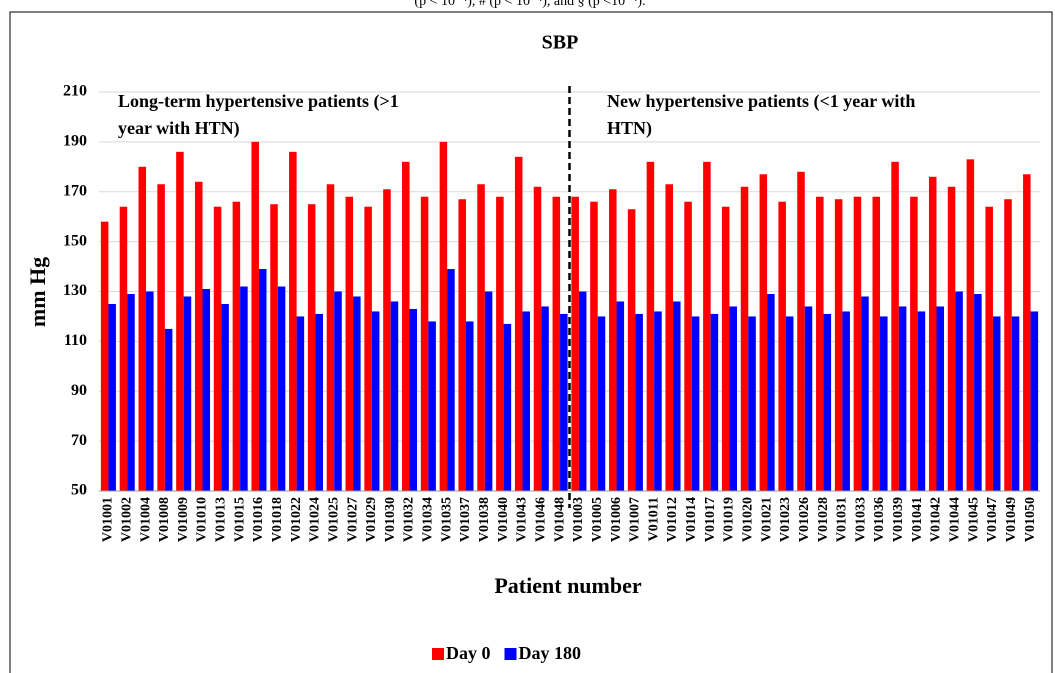 The height and width of the screenshot is (673, 1055). I want to click on legend-label: Day 180, so click(550, 653).